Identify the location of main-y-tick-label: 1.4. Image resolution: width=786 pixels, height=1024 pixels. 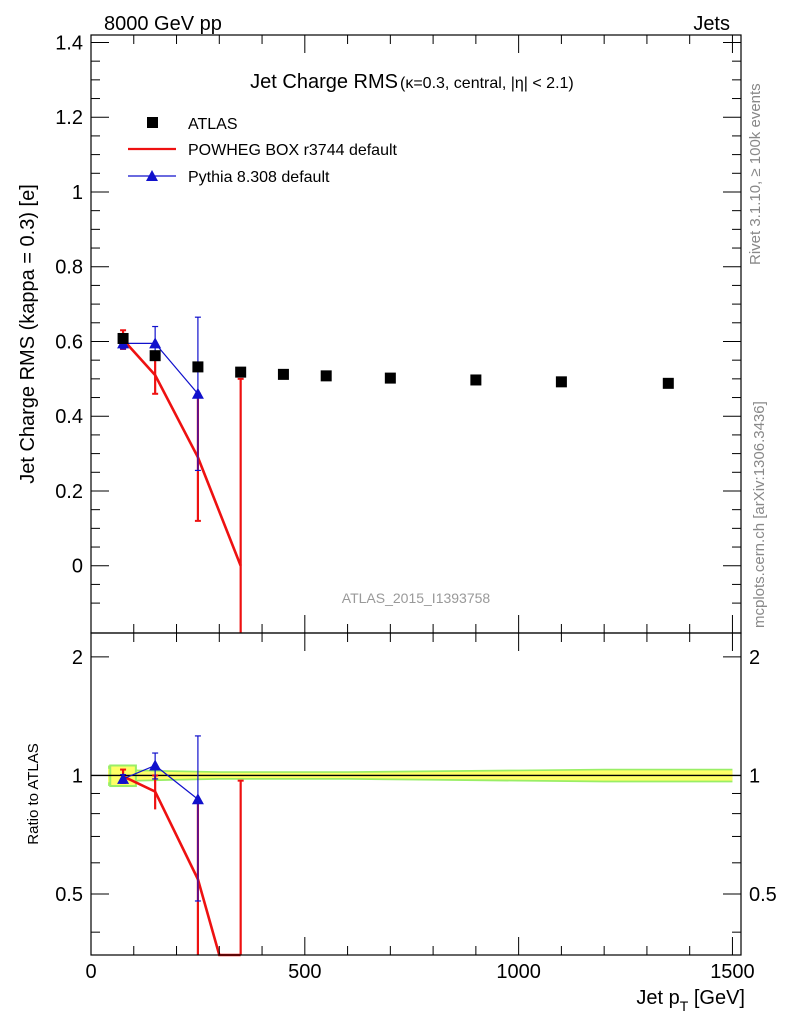
(69, 43).